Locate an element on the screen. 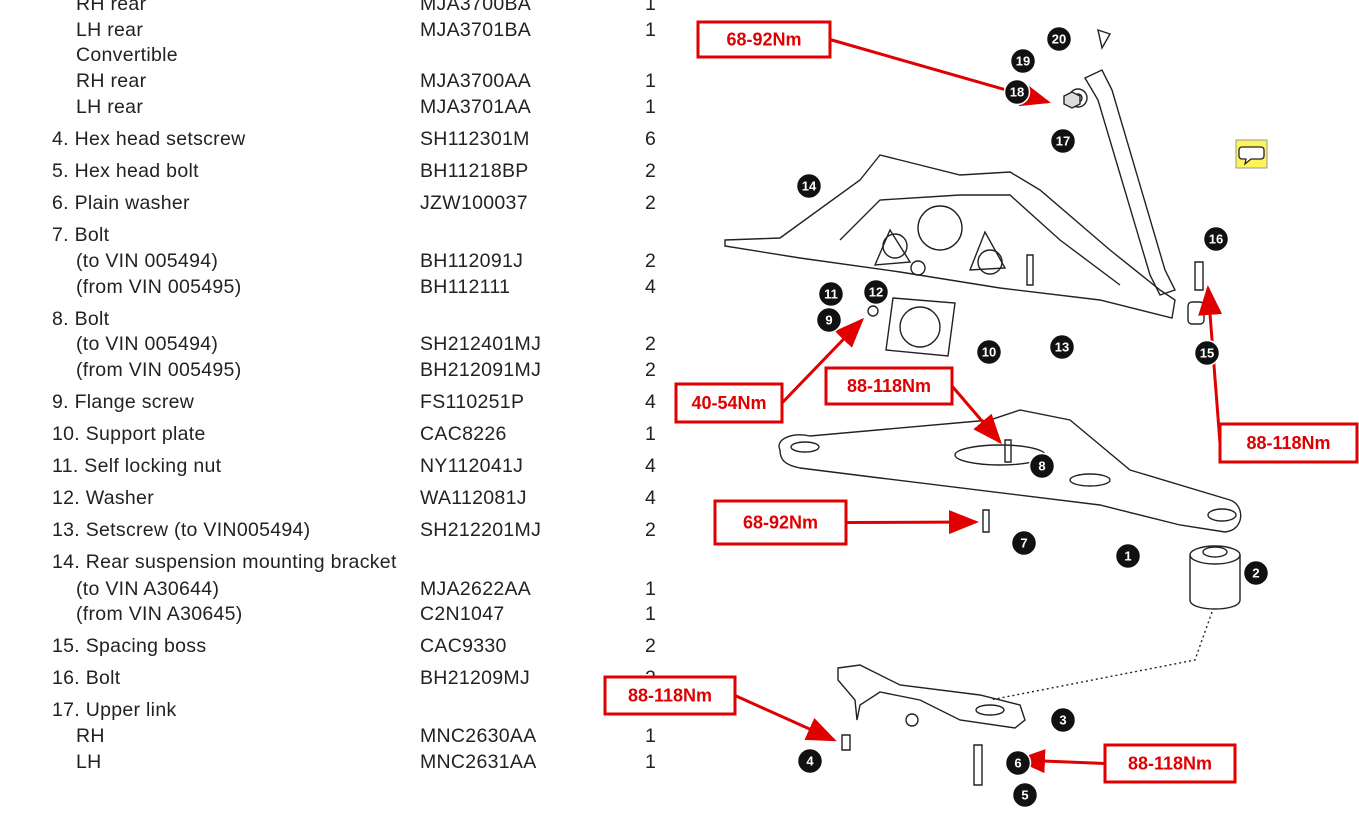  callout-number: 19 is located at coordinates (1023, 61).